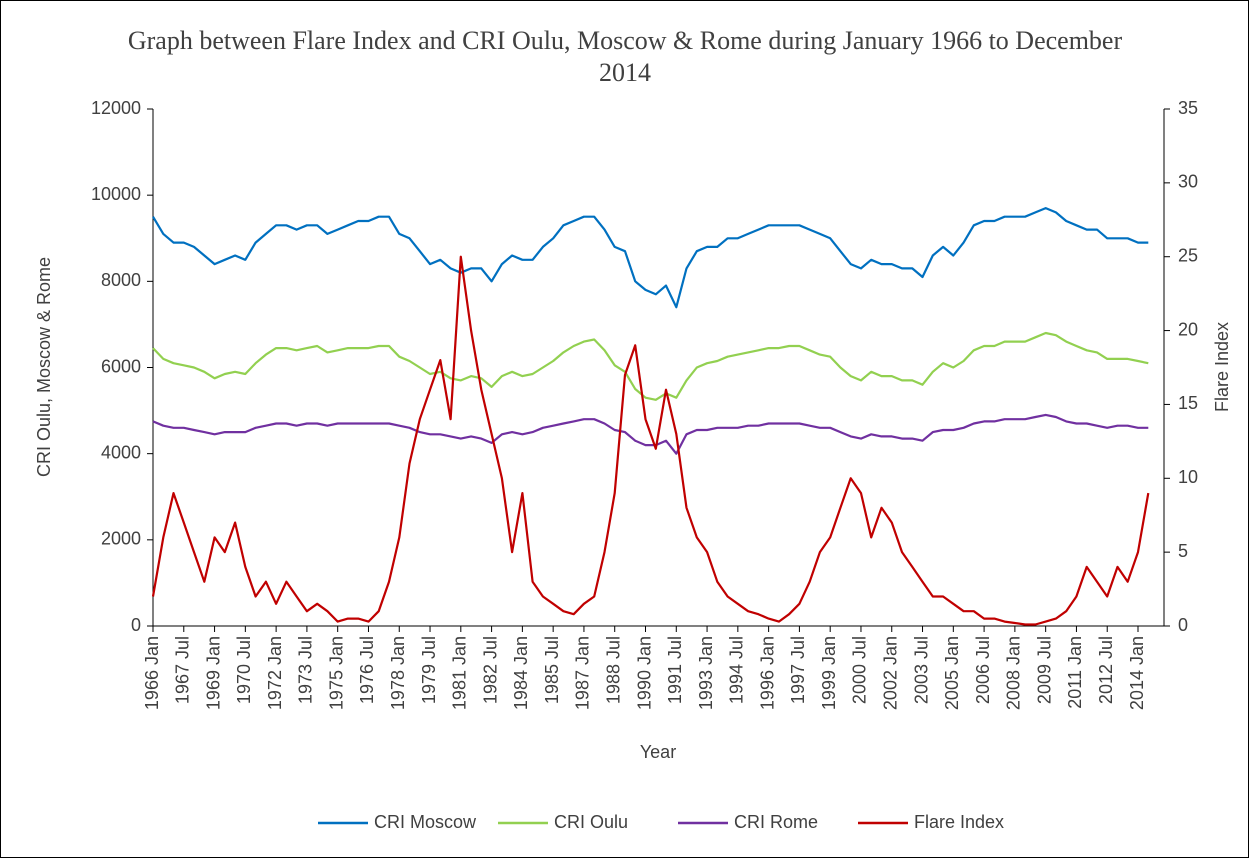  I want to click on x-tick-label: 1993 Jan, so click(706, 673).